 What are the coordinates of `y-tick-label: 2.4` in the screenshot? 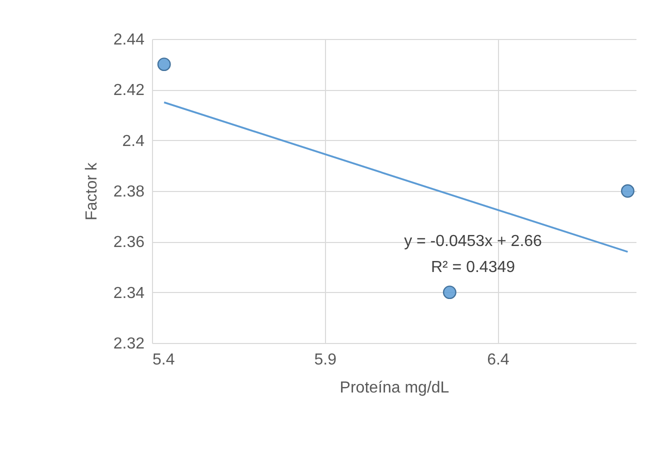 It's located at (133, 141).